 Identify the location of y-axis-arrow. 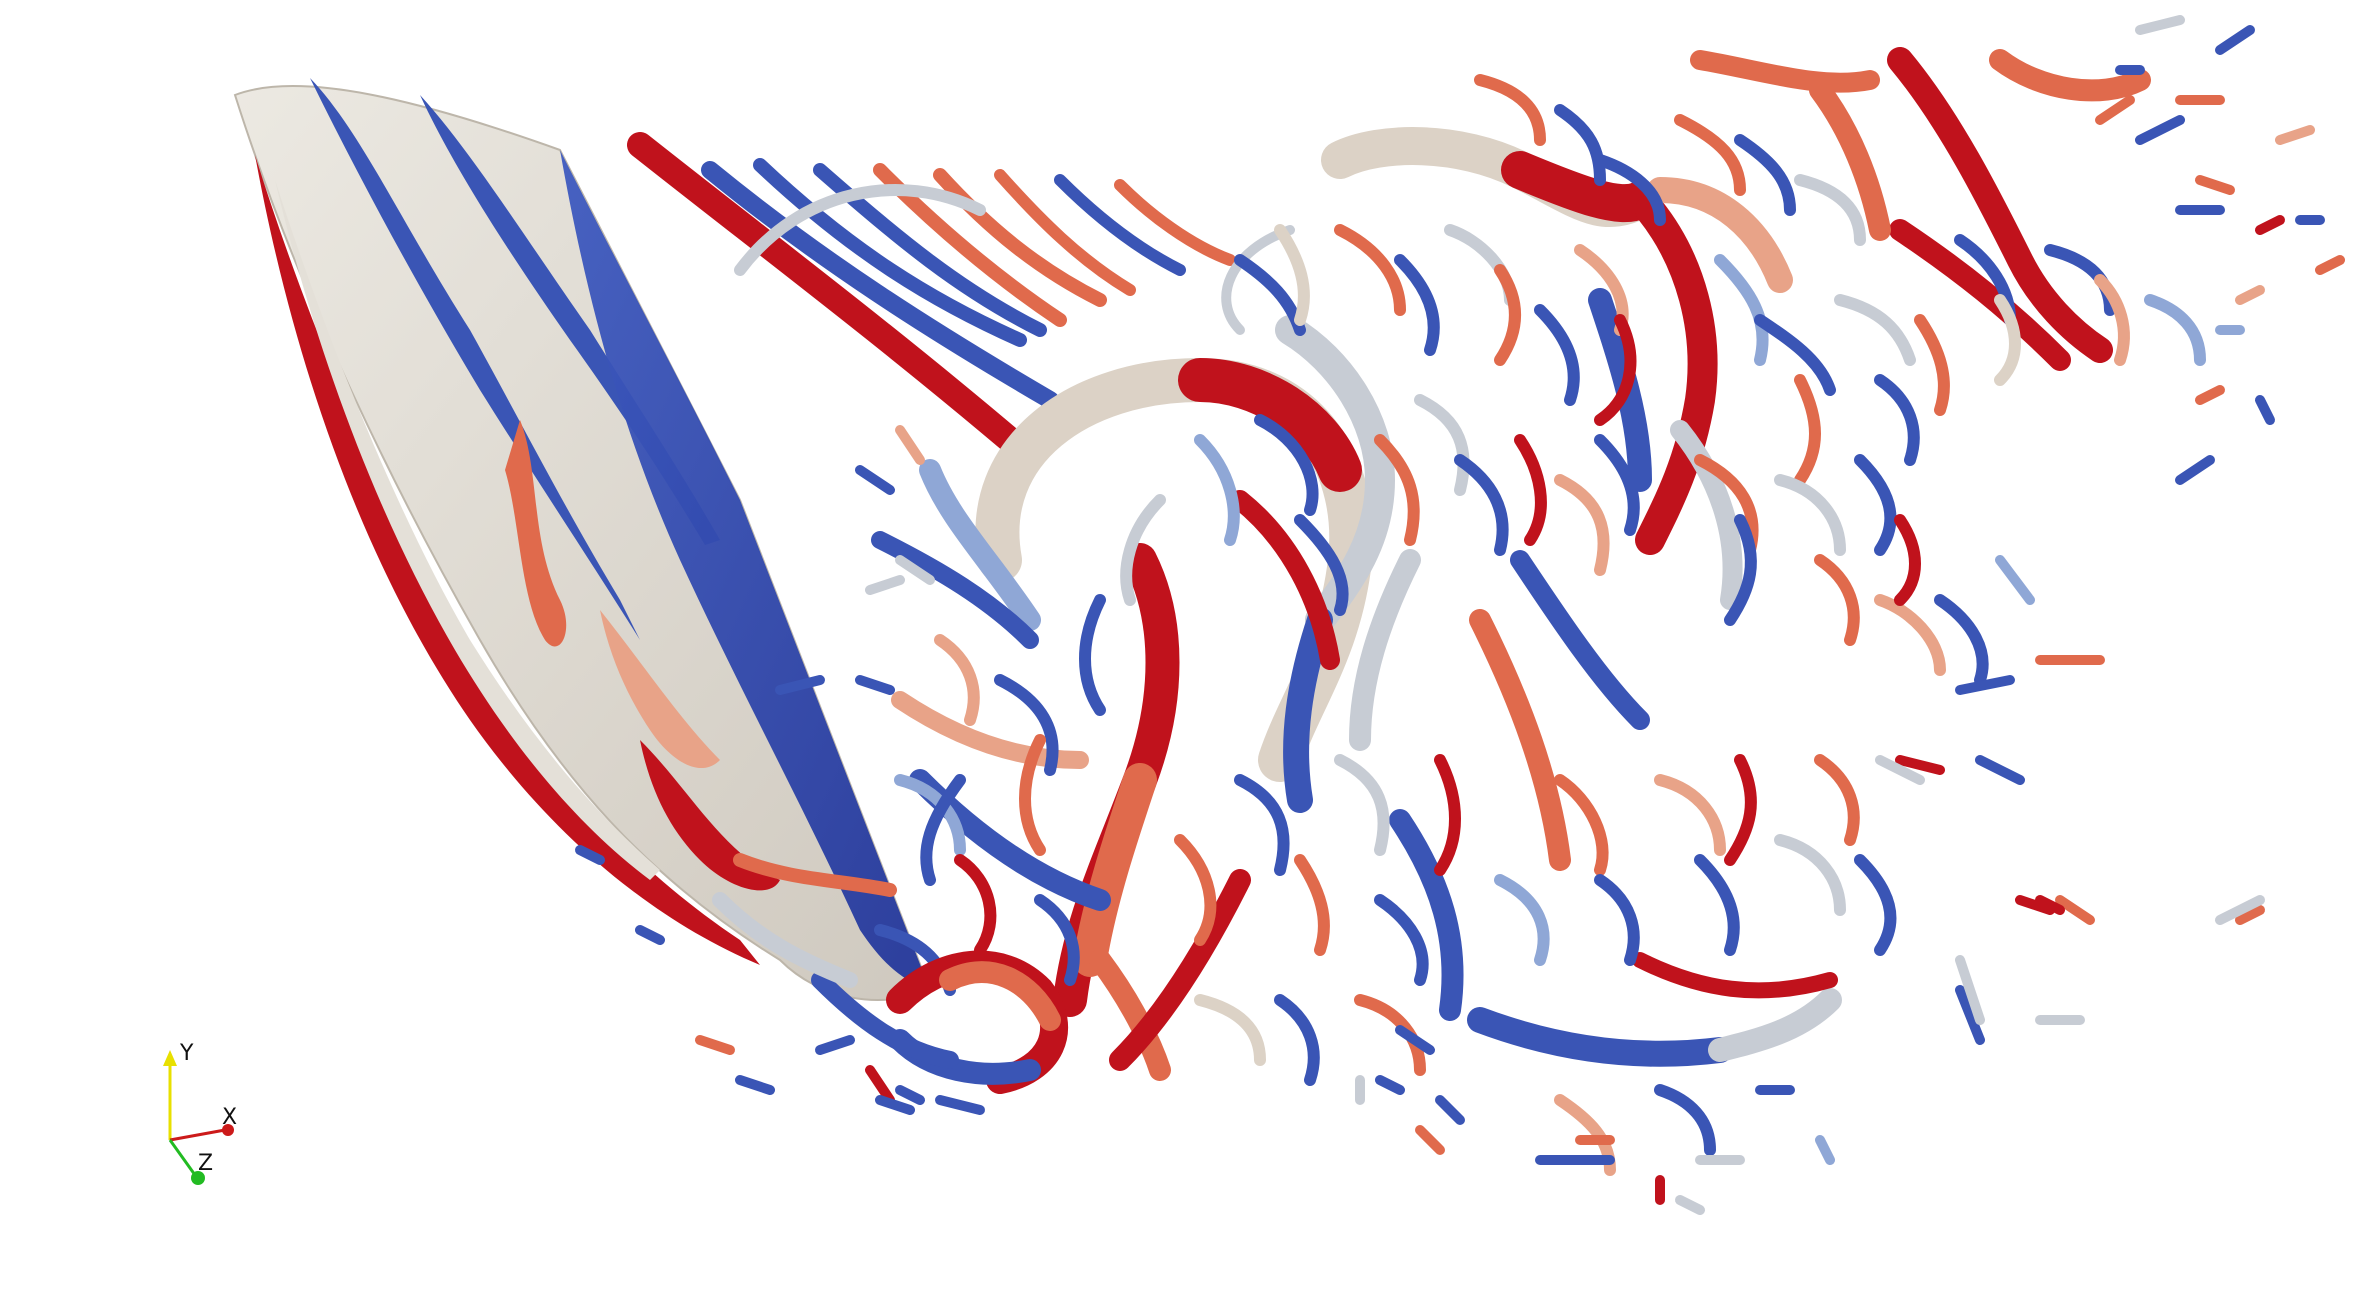
(170, 1058).